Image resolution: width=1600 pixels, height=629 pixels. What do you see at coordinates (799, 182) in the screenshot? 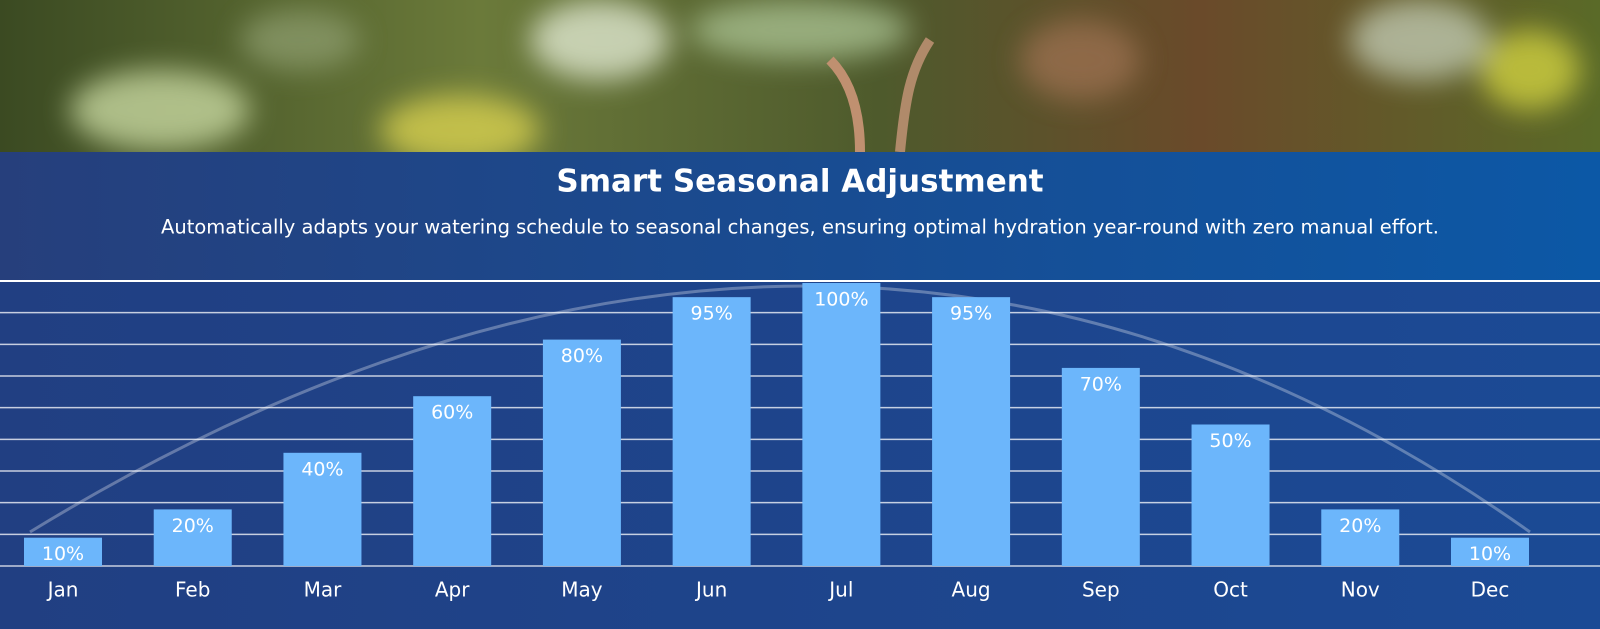
I see `chart-title: Smart Seasonal Adjustment` at bounding box center [799, 182].